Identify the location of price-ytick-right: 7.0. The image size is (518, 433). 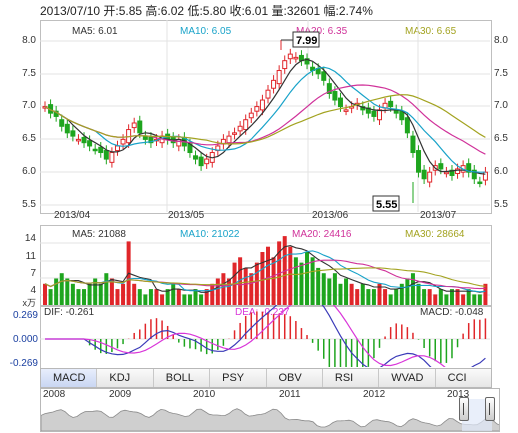
(501, 105).